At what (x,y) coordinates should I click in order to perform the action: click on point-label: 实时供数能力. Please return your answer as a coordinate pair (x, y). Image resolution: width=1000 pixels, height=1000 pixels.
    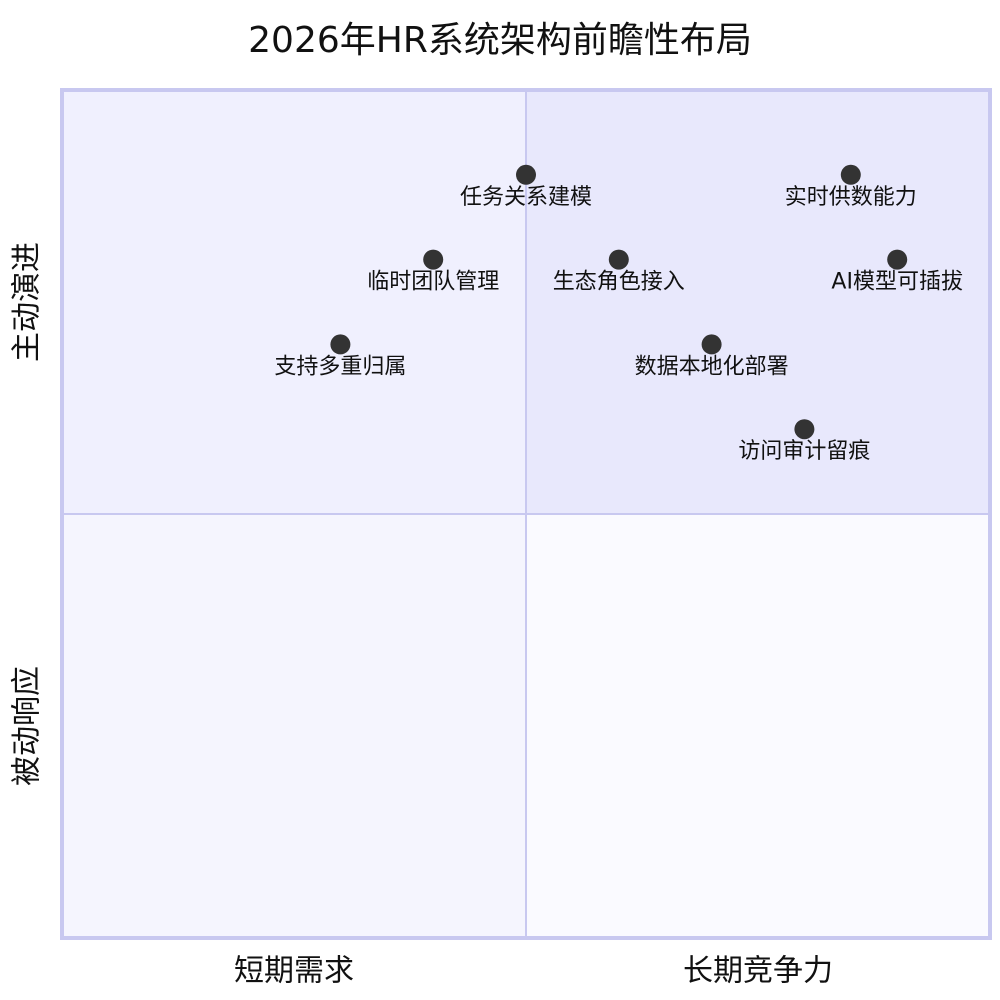
    Looking at the image, I should click on (851, 197).